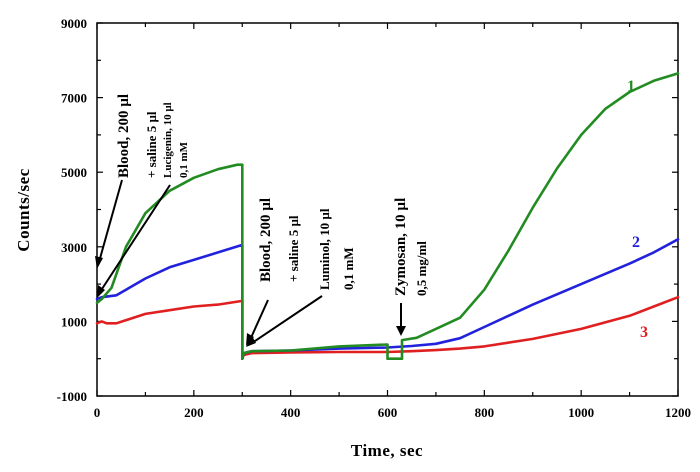 This screenshot has height=472, width=700. I want to click on x-tick-label: 400, so click(291, 412).